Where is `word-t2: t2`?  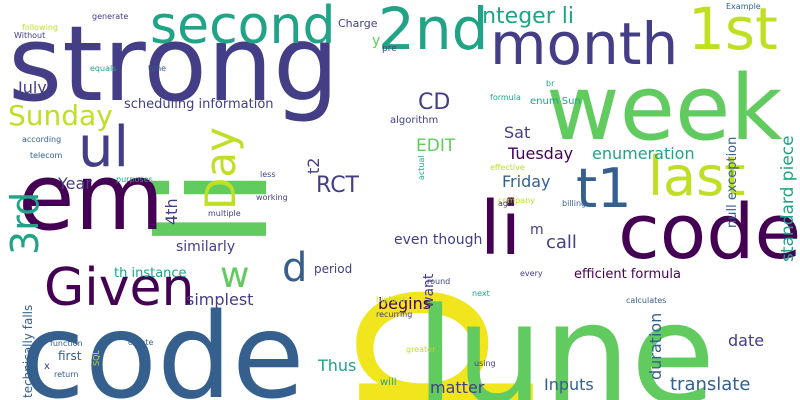 word-t2: t2 is located at coordinates (313, 165).